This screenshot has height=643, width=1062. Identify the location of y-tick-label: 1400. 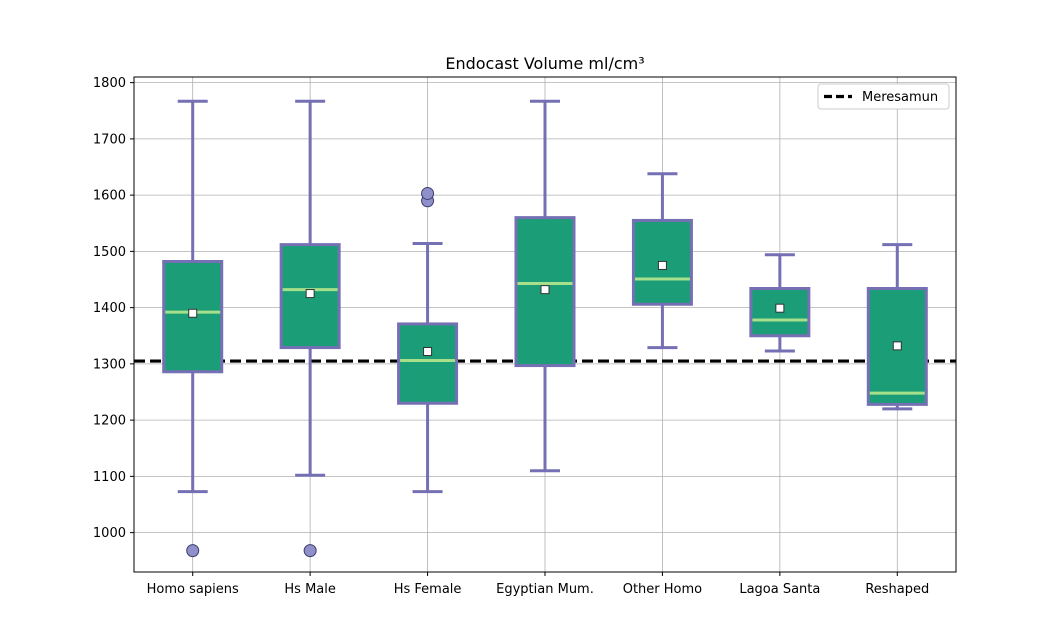
(109, 308).